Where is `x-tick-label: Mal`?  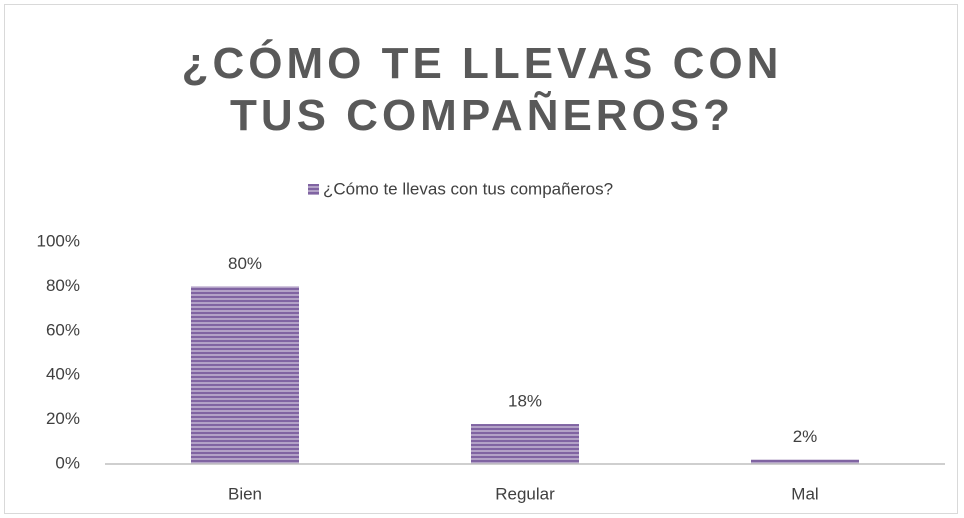 x-tick-label: Mal is located at coordinates (804, 493).